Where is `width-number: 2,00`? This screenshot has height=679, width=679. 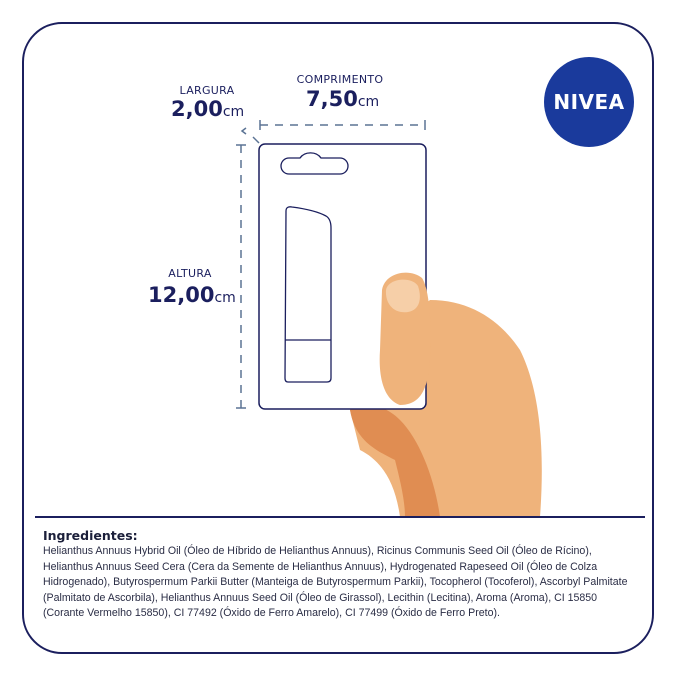
width-number: 2,00 is located at coordinates (197, 109).